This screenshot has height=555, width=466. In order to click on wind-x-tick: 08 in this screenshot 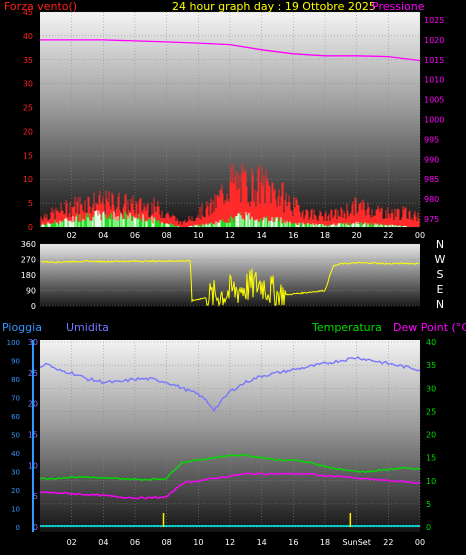, I will do `click(167, 235)`.